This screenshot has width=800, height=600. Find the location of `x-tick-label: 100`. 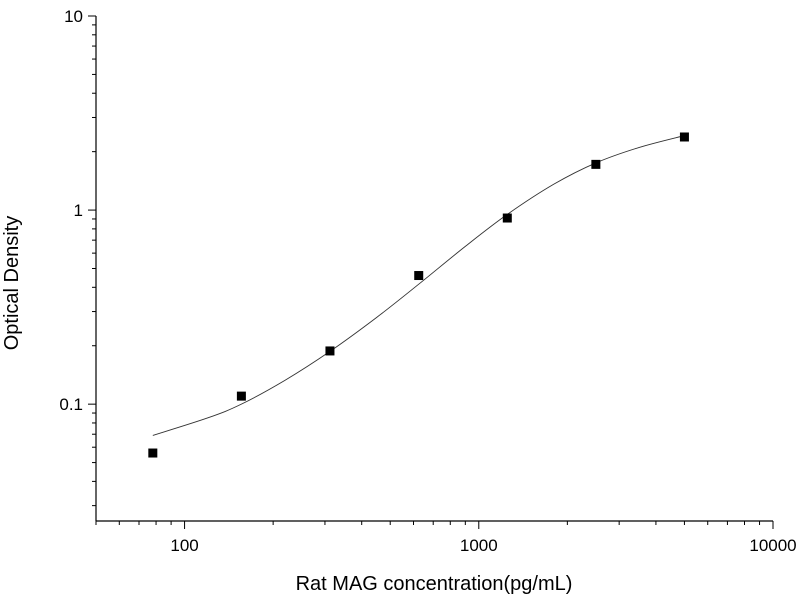

x-tick-label: 100 is located at coordinates (184, 545).